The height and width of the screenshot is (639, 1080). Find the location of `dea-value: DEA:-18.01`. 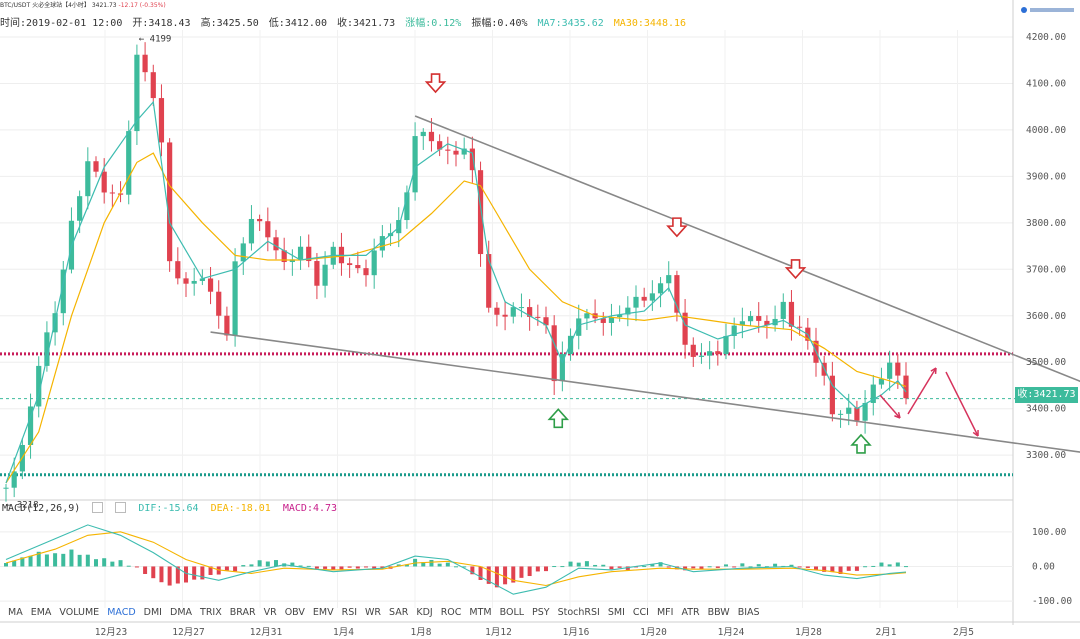

dea-value: DEA:-18.01 is located at coordinates (240, 508).